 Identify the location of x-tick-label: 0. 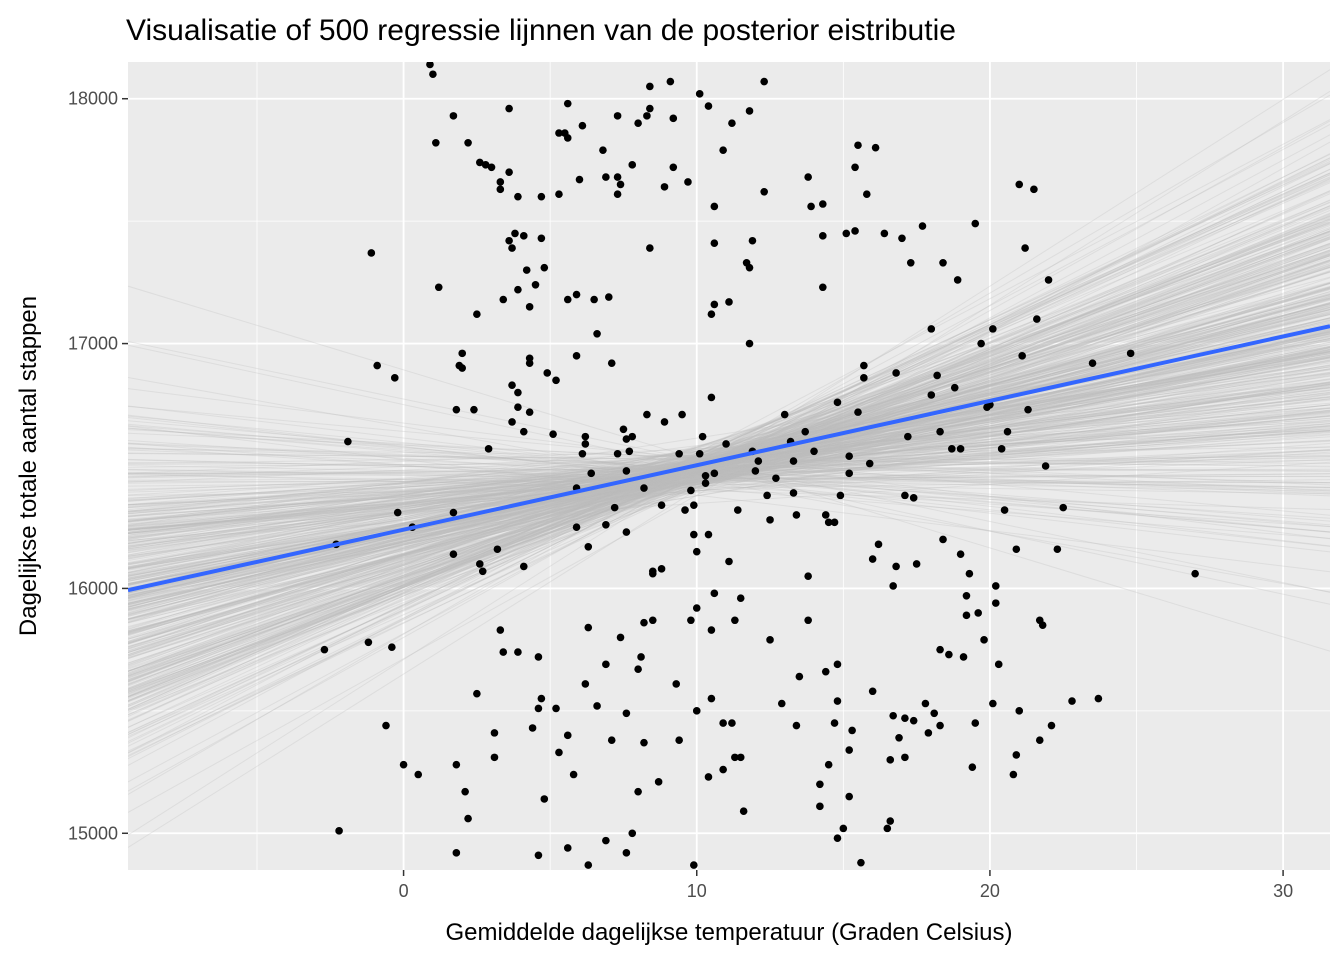
(404, 891).